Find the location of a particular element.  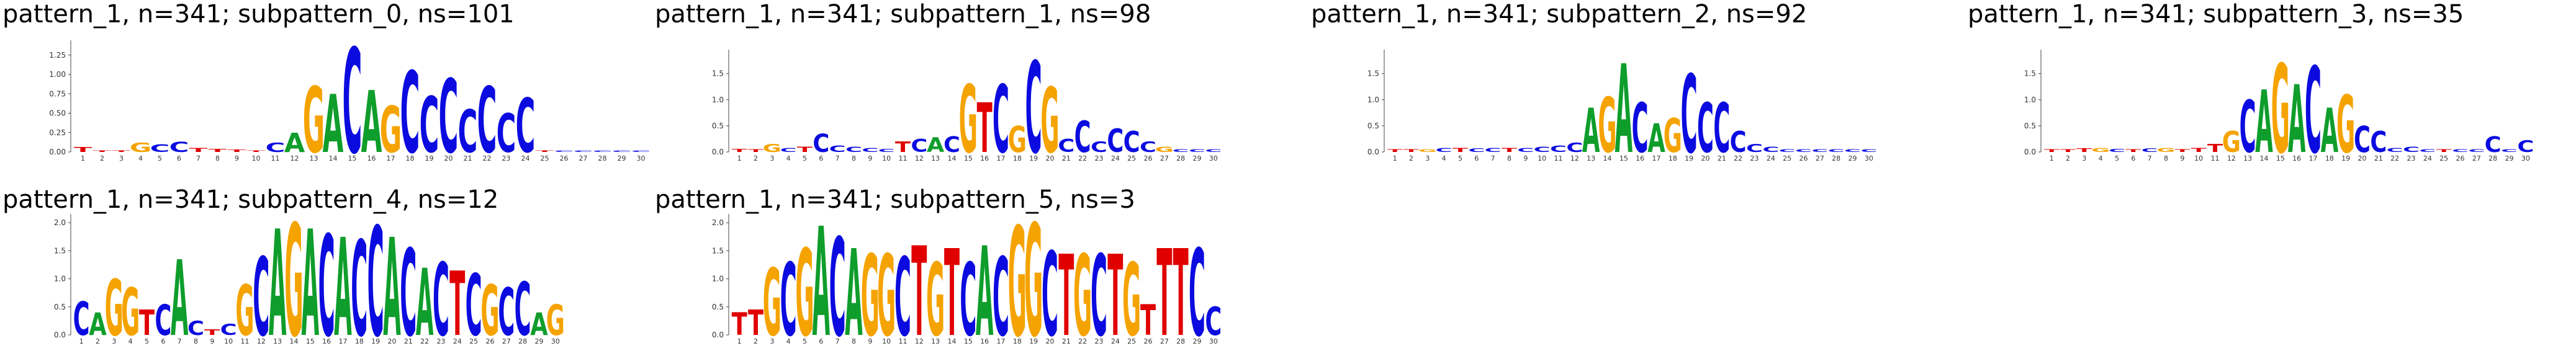

y-tick-label: 1.0 is located at coordinates (1373, 100).